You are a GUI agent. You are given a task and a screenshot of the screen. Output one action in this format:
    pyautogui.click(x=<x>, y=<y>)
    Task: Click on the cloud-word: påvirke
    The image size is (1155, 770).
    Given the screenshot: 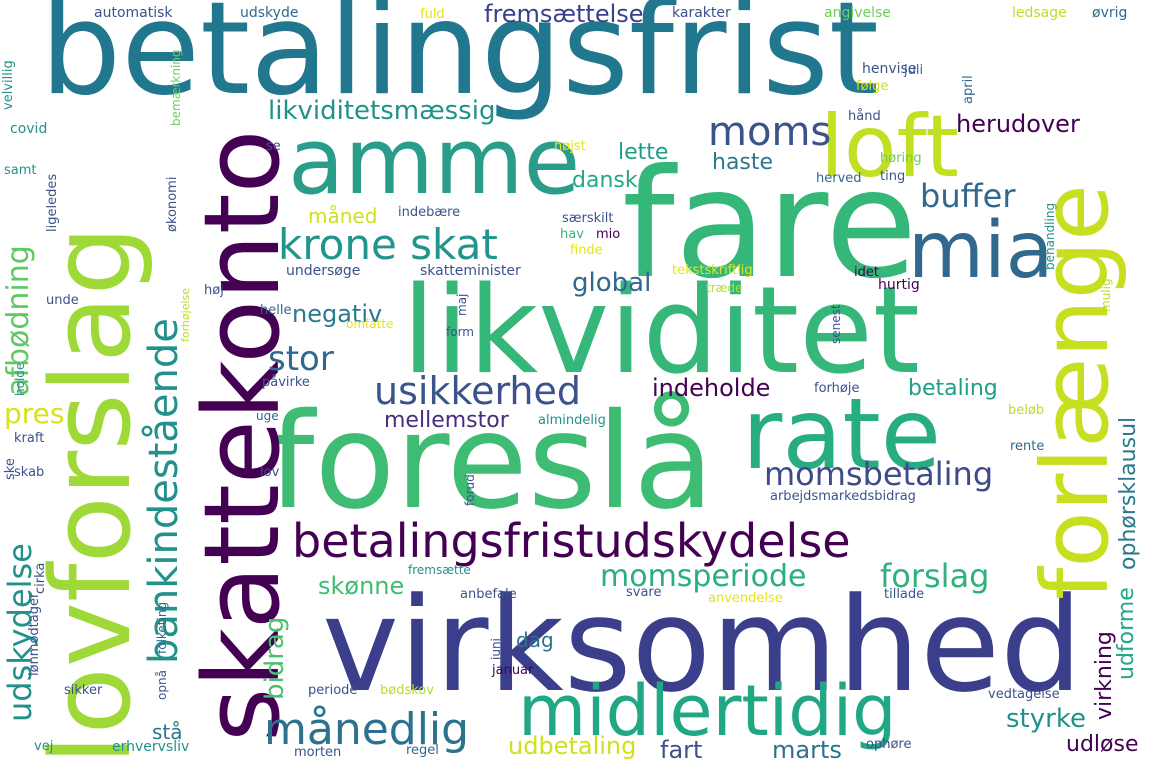 What is the action you would take?
    pyautogui.click(x=286, y=382)
    